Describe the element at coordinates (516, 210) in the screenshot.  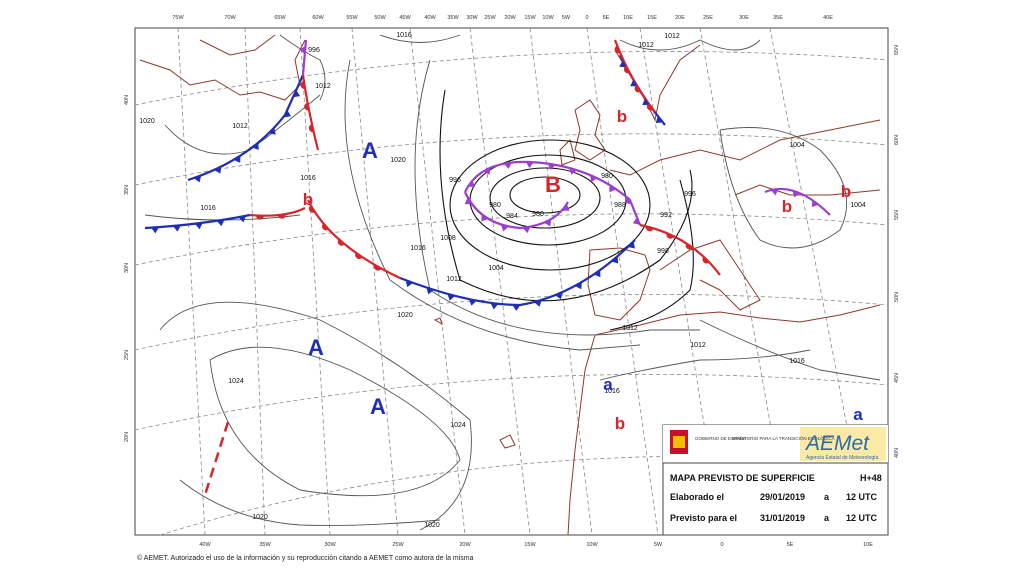
I see `occluded-front` at that location.